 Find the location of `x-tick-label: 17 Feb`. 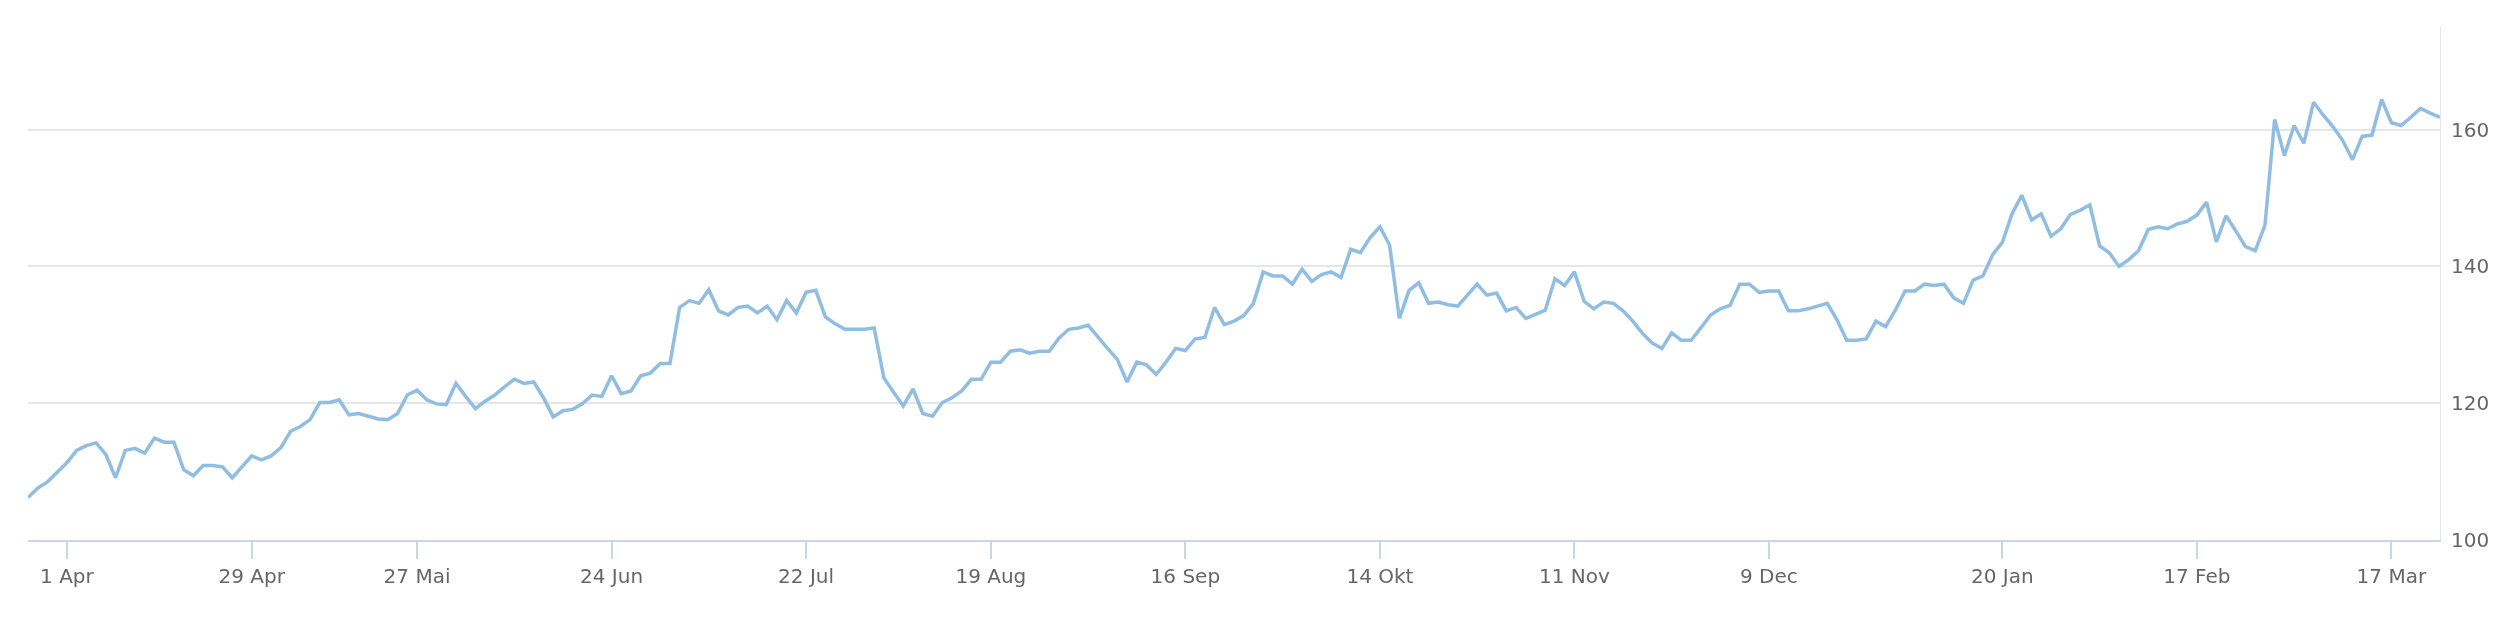

x-tick-label: 17 Feb is located at coordinates (2197, 575).